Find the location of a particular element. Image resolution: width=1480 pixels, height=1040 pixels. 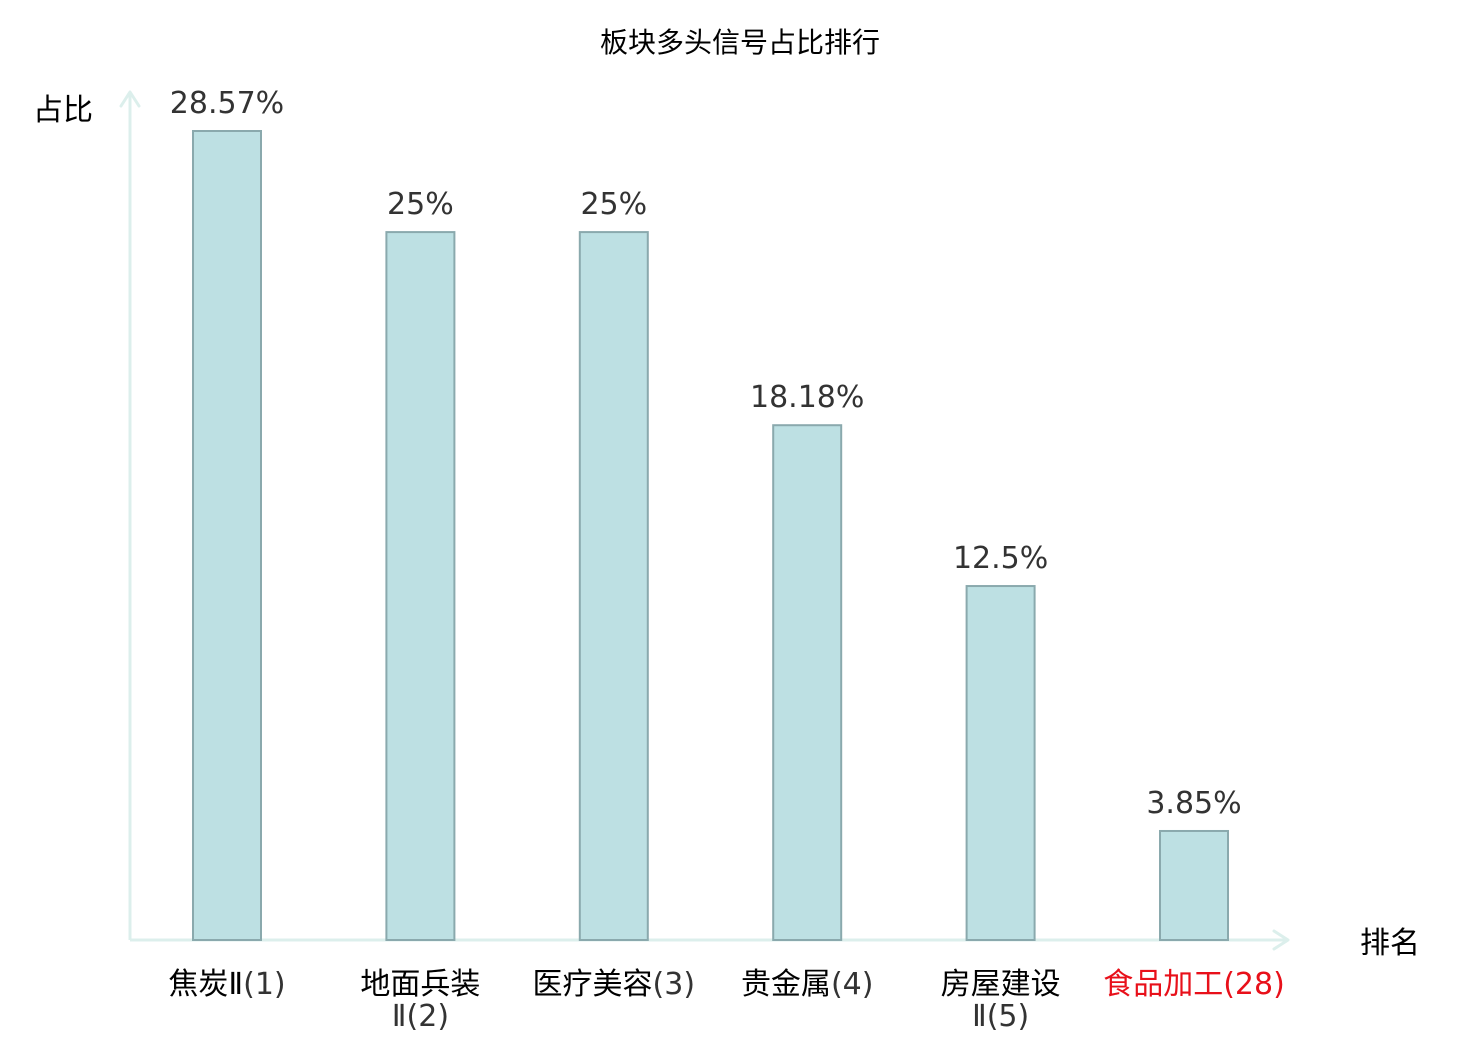

data-label: 3.85% is located at coordinates (1193, 803).